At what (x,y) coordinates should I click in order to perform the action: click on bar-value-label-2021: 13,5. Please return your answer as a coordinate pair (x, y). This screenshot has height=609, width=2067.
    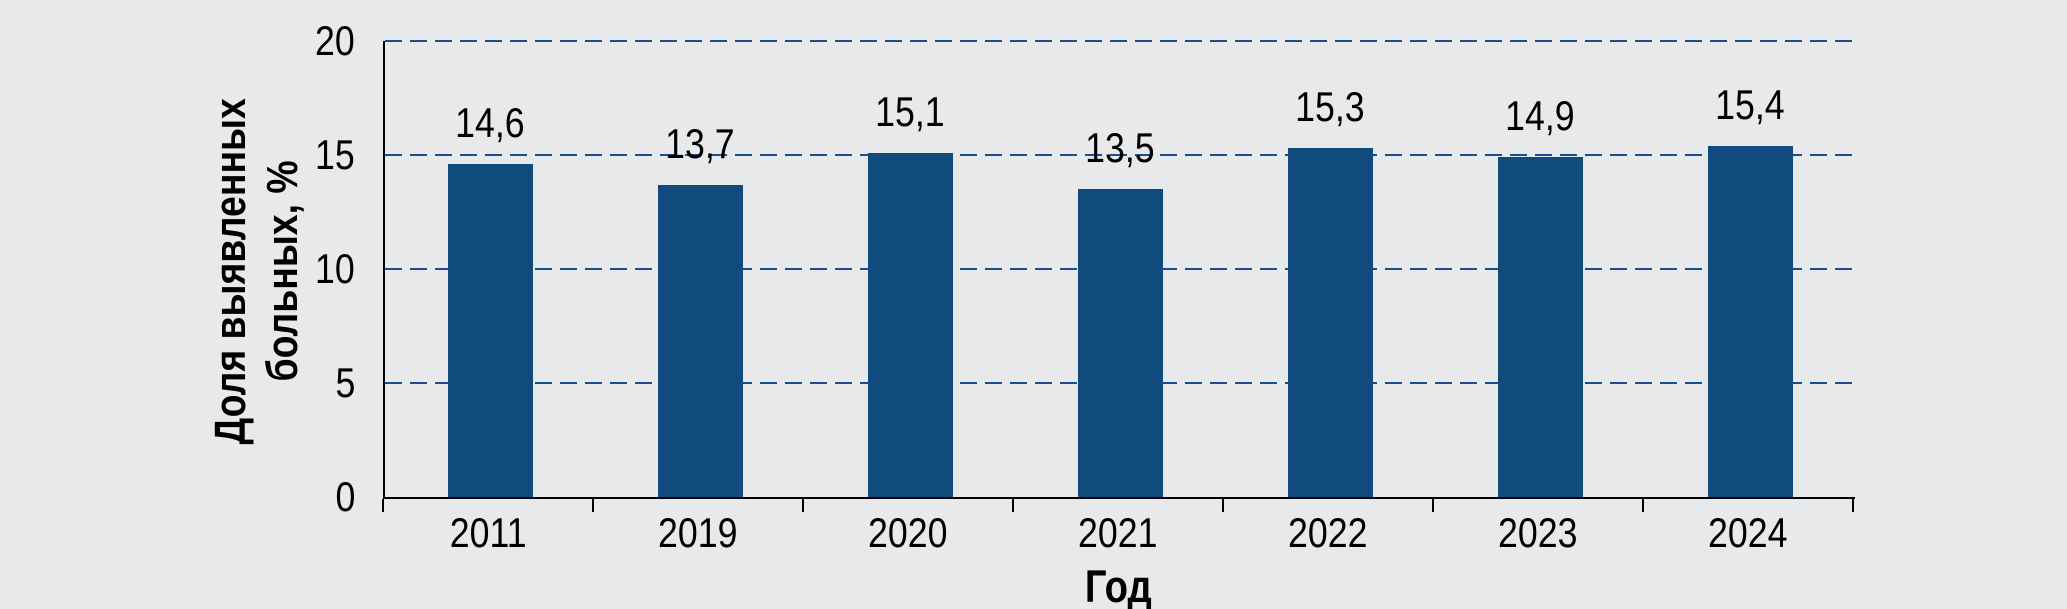
    Looking at the image, I should click on (1120, 148).